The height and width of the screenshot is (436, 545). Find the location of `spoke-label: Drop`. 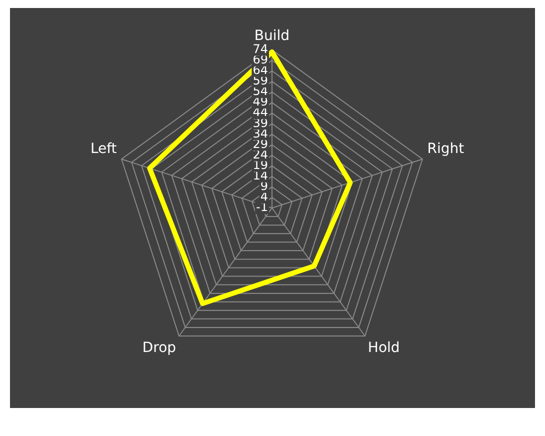

spoke-label: Drop is located at coordinates (159, 348).